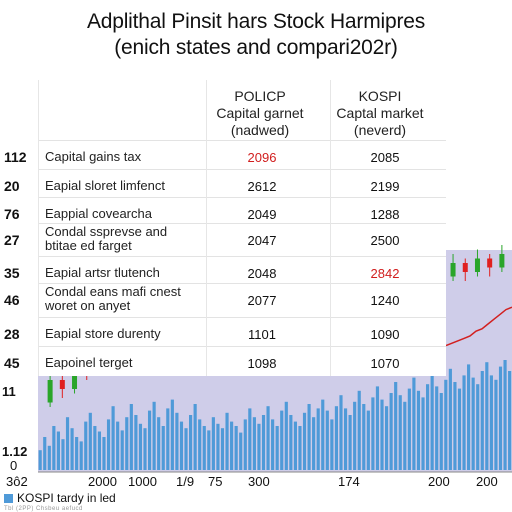 The width and height of the screenshot is (512, 512). Describe the element at coordinates (89, 362) in the screenshot. I see `row-label-line: Eapoinel terget` at that location.